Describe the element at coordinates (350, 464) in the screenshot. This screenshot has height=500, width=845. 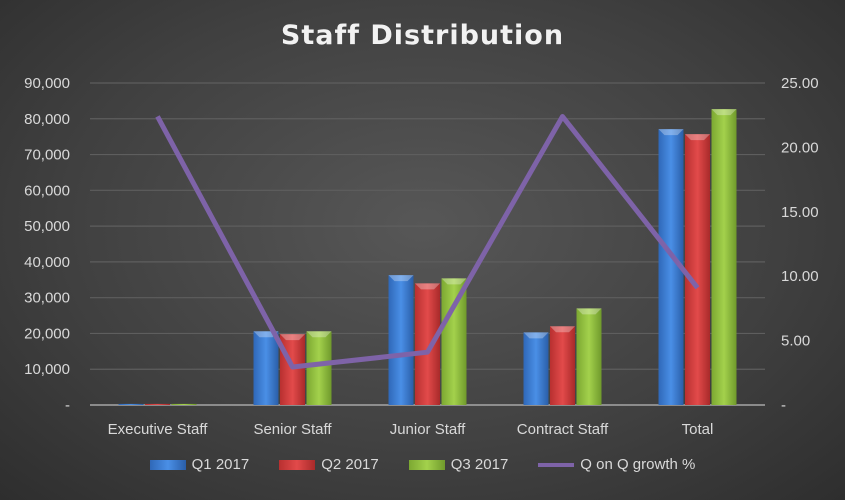
I see `legend-label: Q2 2017` at that location.